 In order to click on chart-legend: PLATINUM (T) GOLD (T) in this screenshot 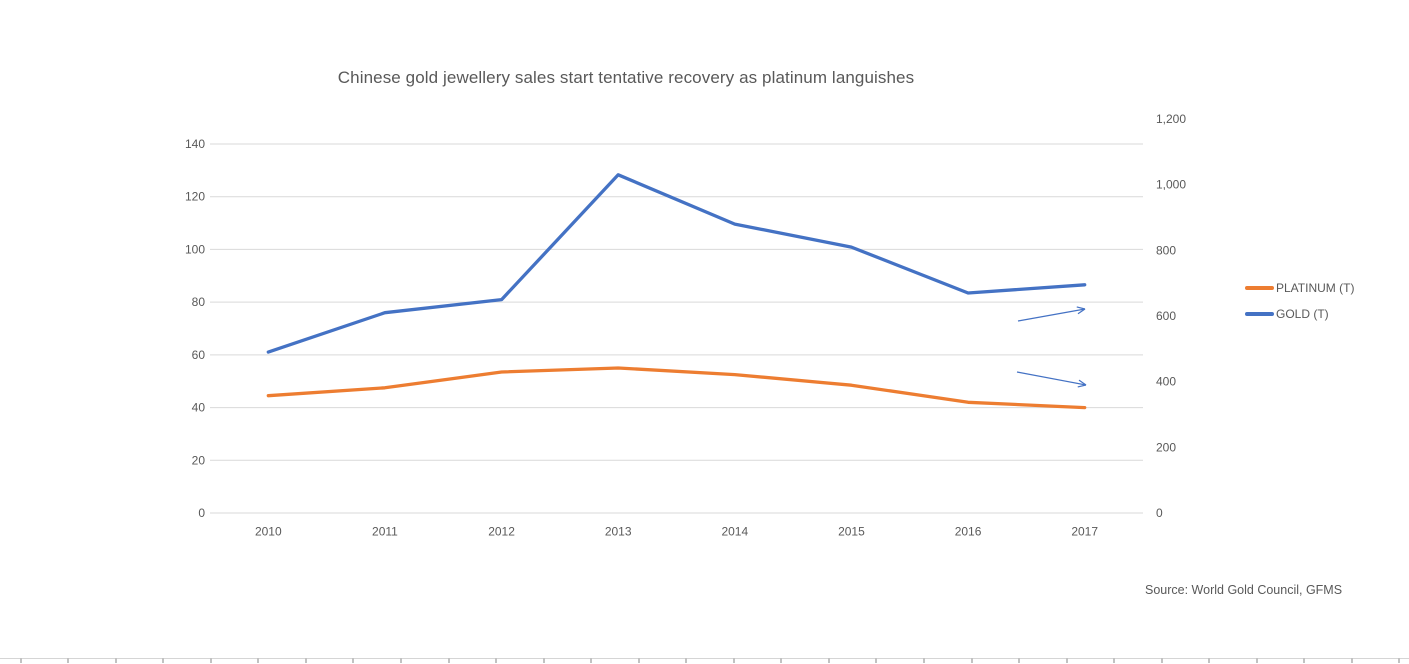, I will do `click(1299, 301)`.